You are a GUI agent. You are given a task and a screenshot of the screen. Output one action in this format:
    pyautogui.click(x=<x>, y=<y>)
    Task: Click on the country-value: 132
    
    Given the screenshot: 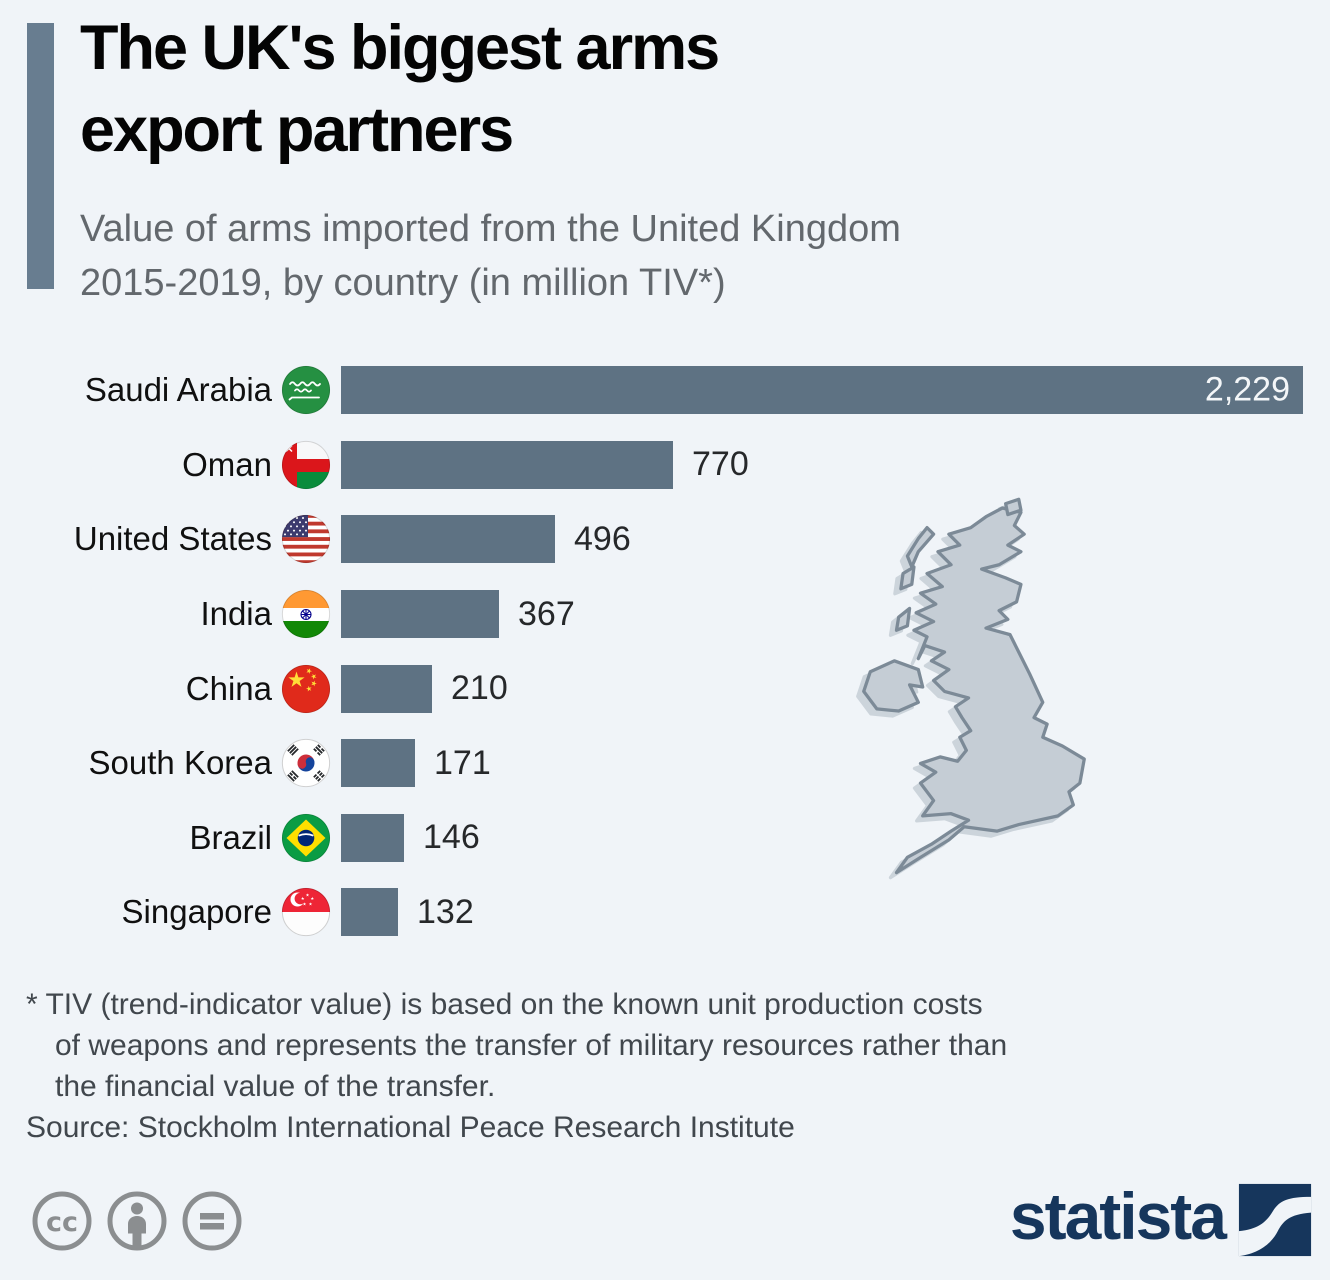 What is the action you would take?
    pyautogui.click(x=445, y=911)
    